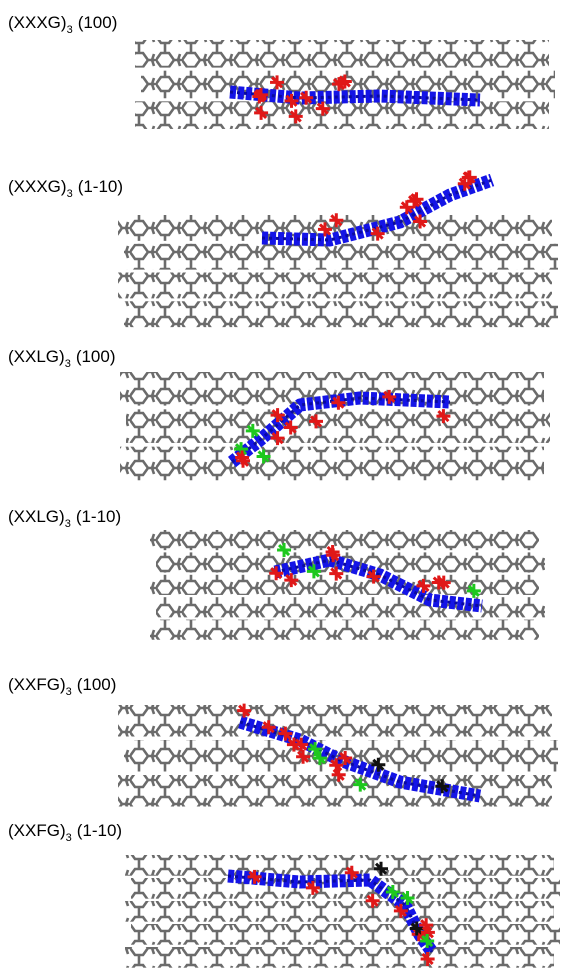 The image size is (567, 979). I want to click on panel-label: (XXLG)3 (1-10), so click(64, 518).